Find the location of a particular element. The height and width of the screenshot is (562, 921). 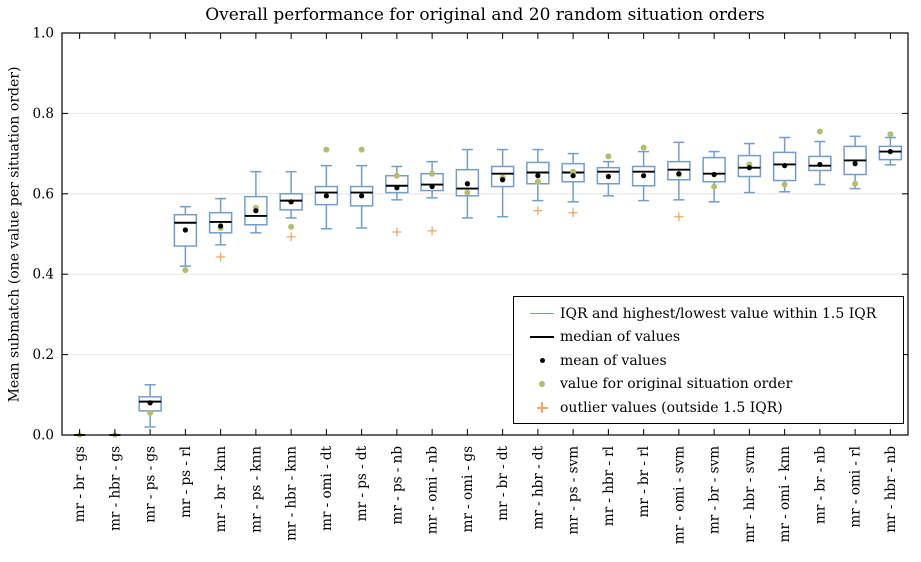

x-tick-label: mr - ps - rl is located at coordinates (186, 482).